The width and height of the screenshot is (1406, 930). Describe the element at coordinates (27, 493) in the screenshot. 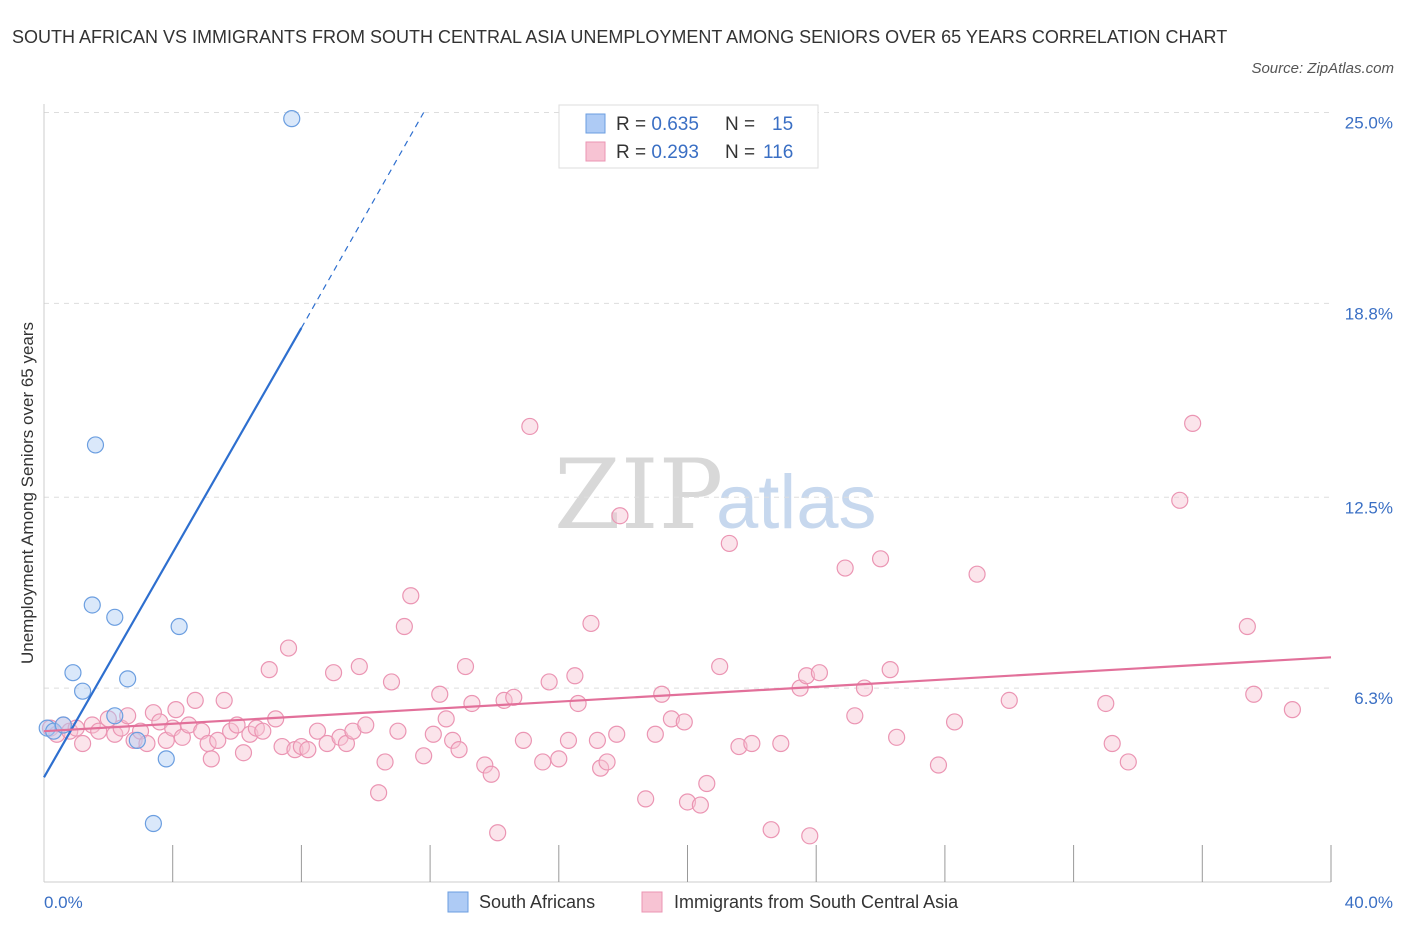

I see `y-axis-title: Unemployment Among Seniors over 65 years` at that location.